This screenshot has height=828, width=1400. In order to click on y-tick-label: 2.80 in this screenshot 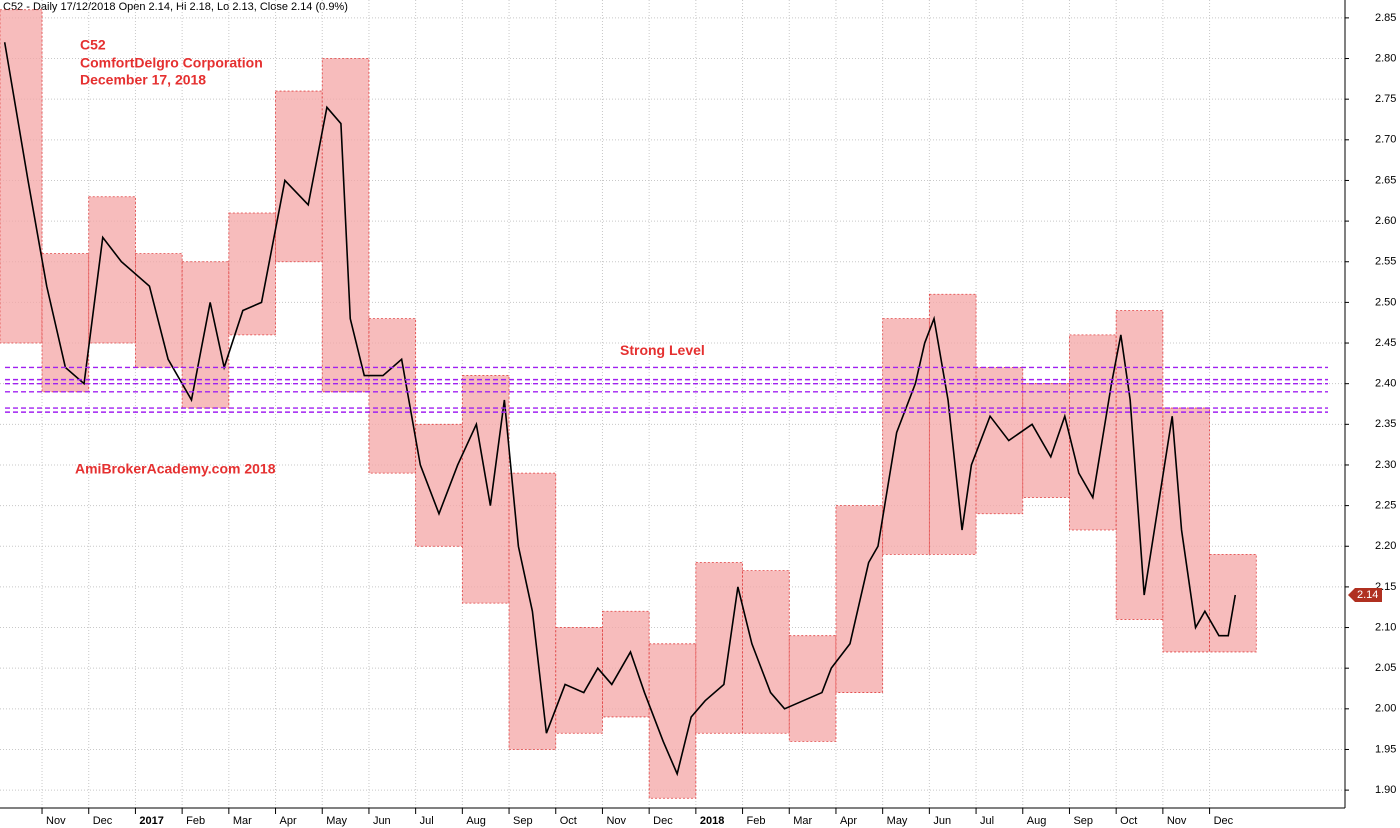, I will do `click(1385, 58)`.